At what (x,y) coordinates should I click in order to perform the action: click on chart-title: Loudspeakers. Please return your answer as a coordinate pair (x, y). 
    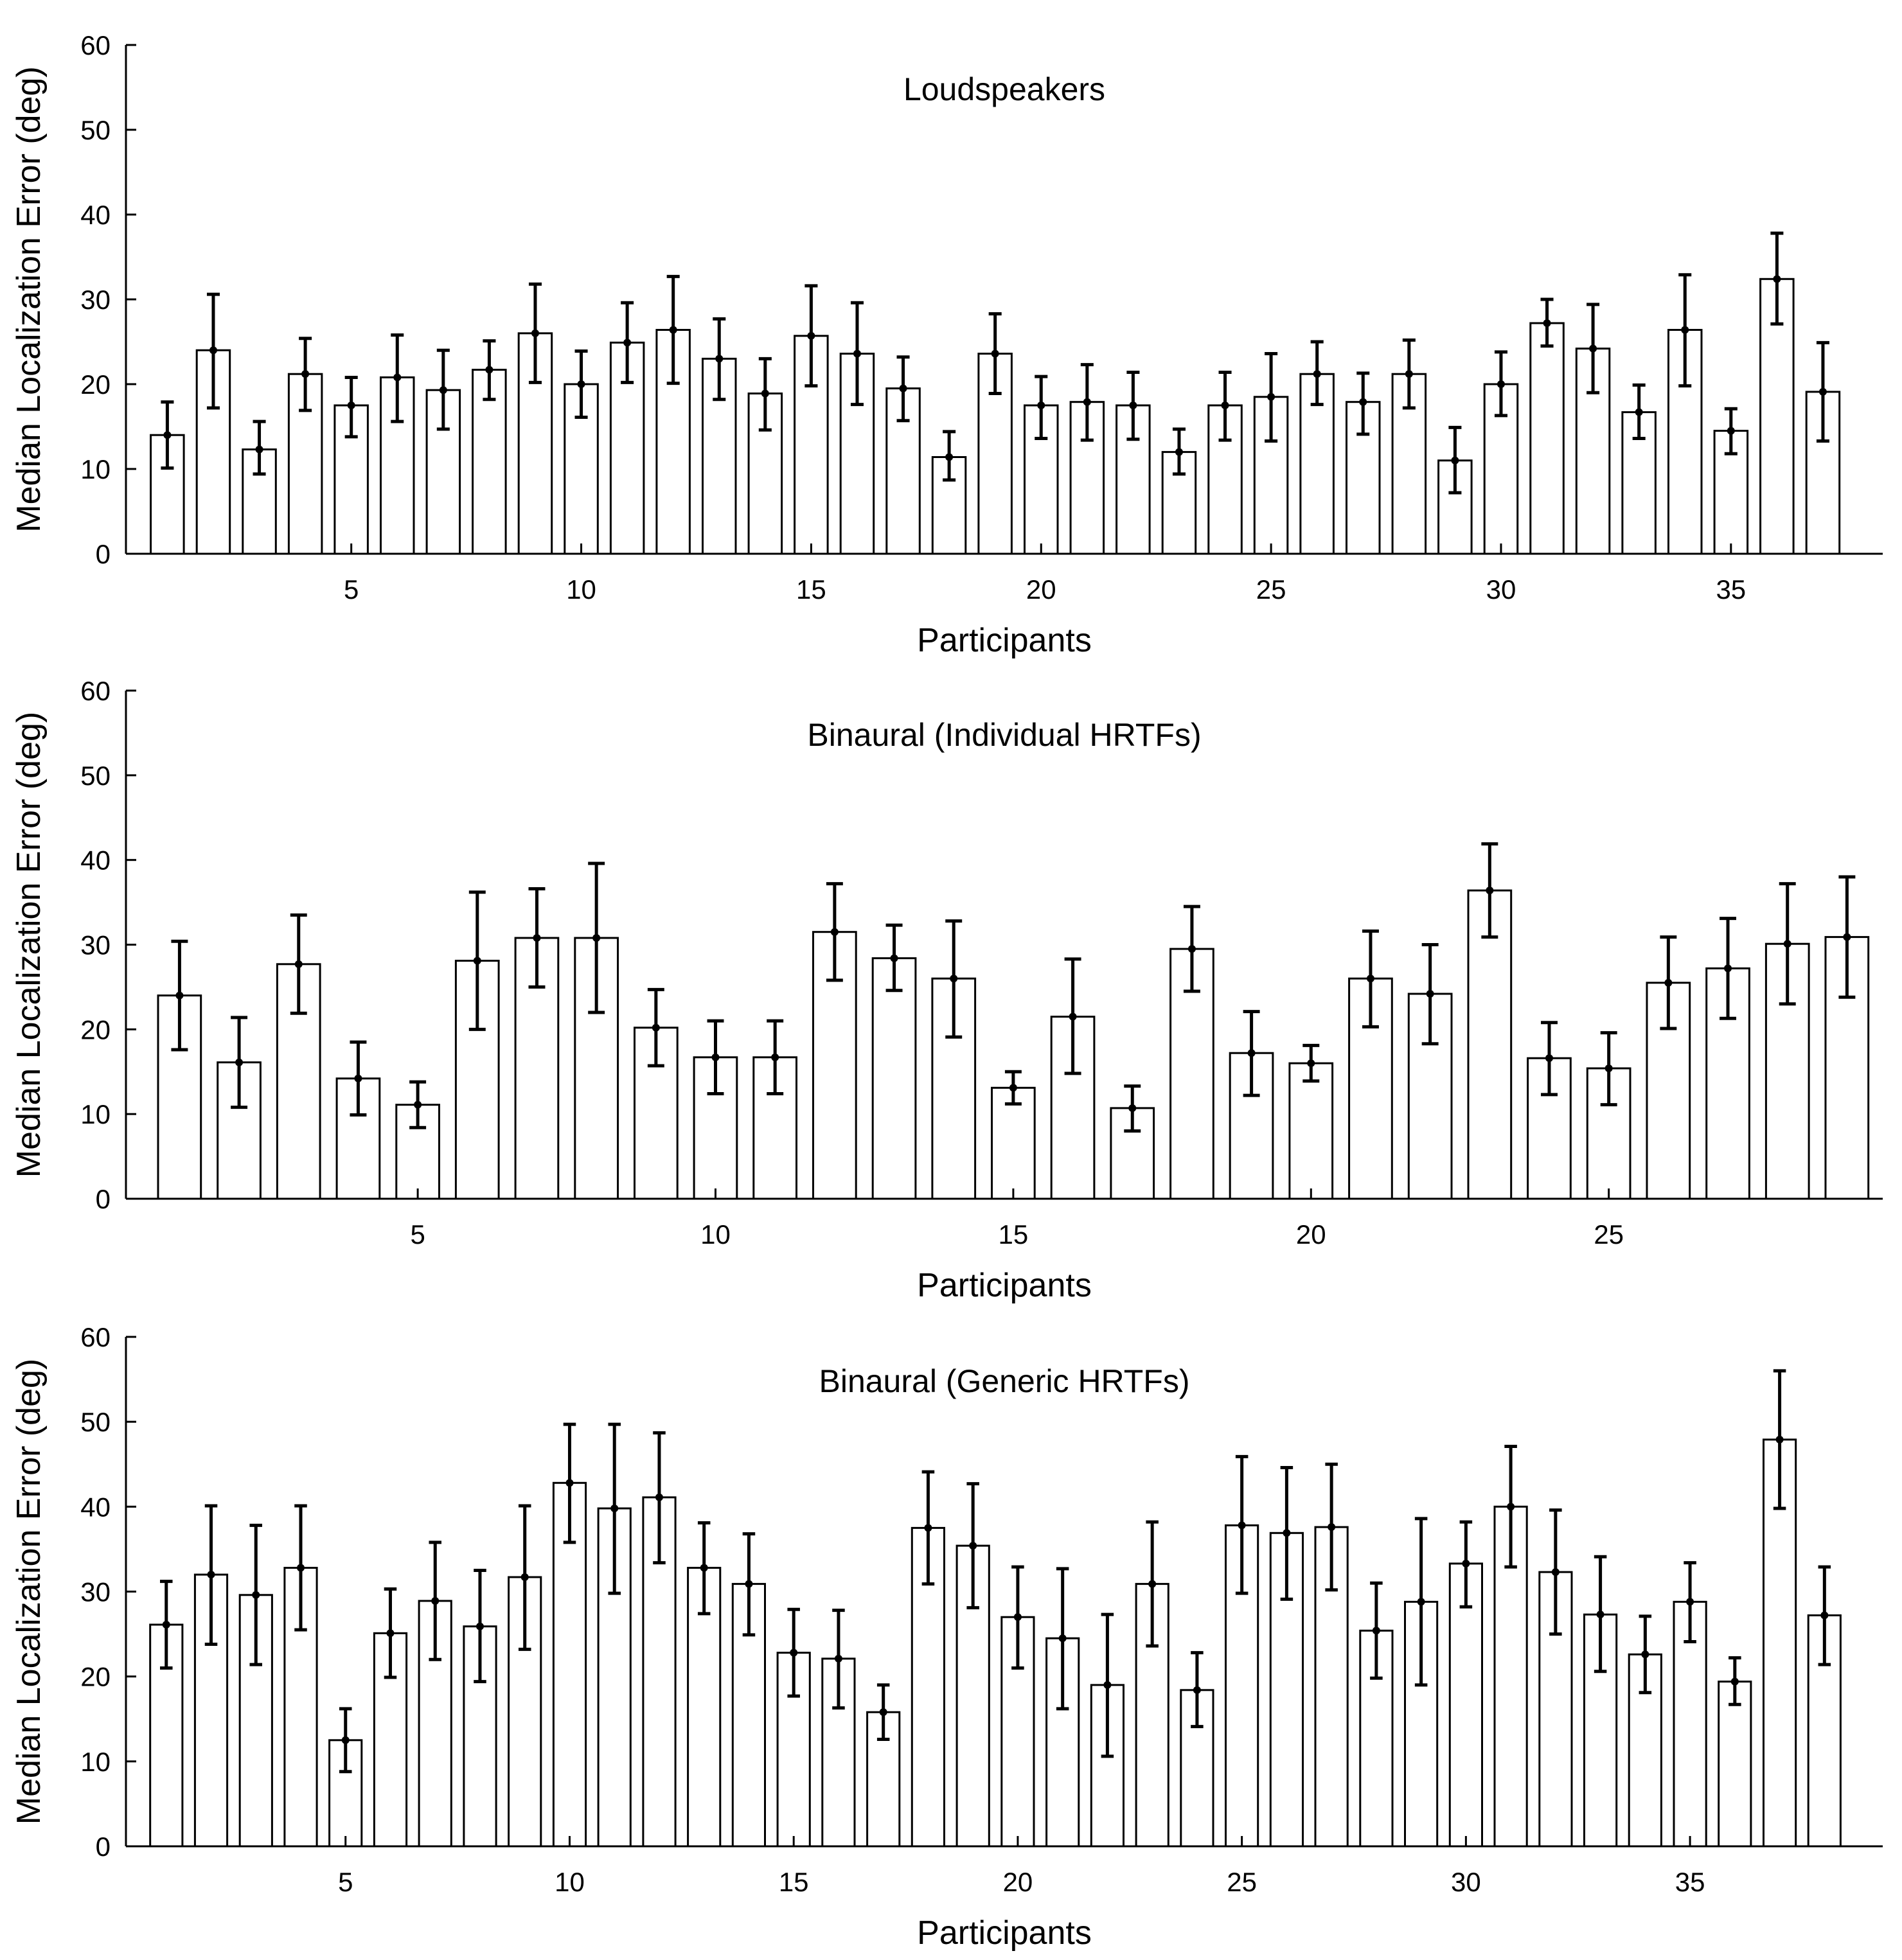
    Looking at the image, I should click on (1004, 89).